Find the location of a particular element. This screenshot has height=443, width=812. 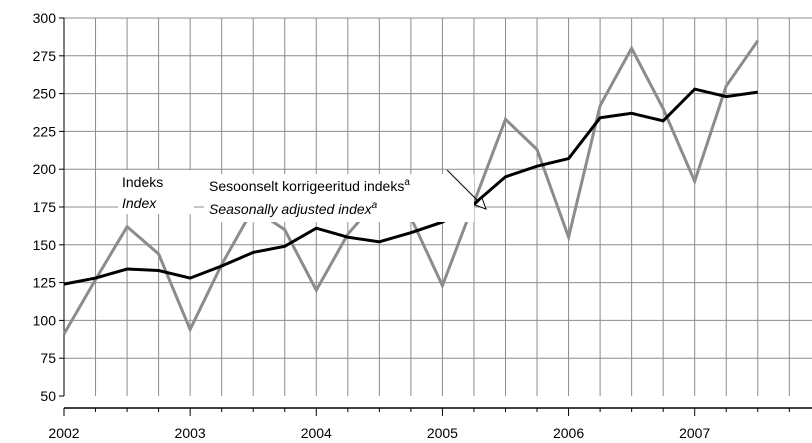

sa-annotation-en: Seasonally adjusted indexa is located at coordinates (293, 208).